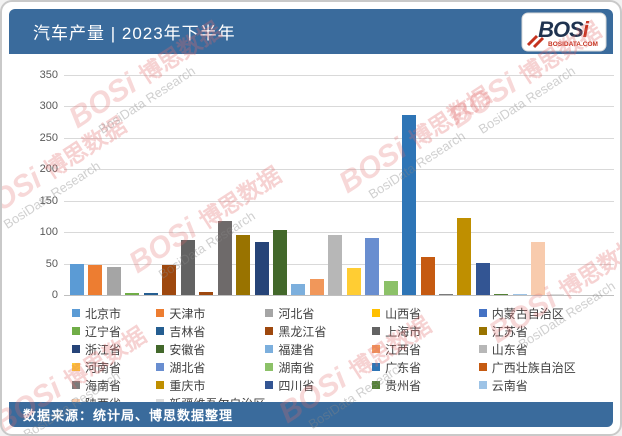  I want to click on legend-label: 天津市, so click(187, 313).